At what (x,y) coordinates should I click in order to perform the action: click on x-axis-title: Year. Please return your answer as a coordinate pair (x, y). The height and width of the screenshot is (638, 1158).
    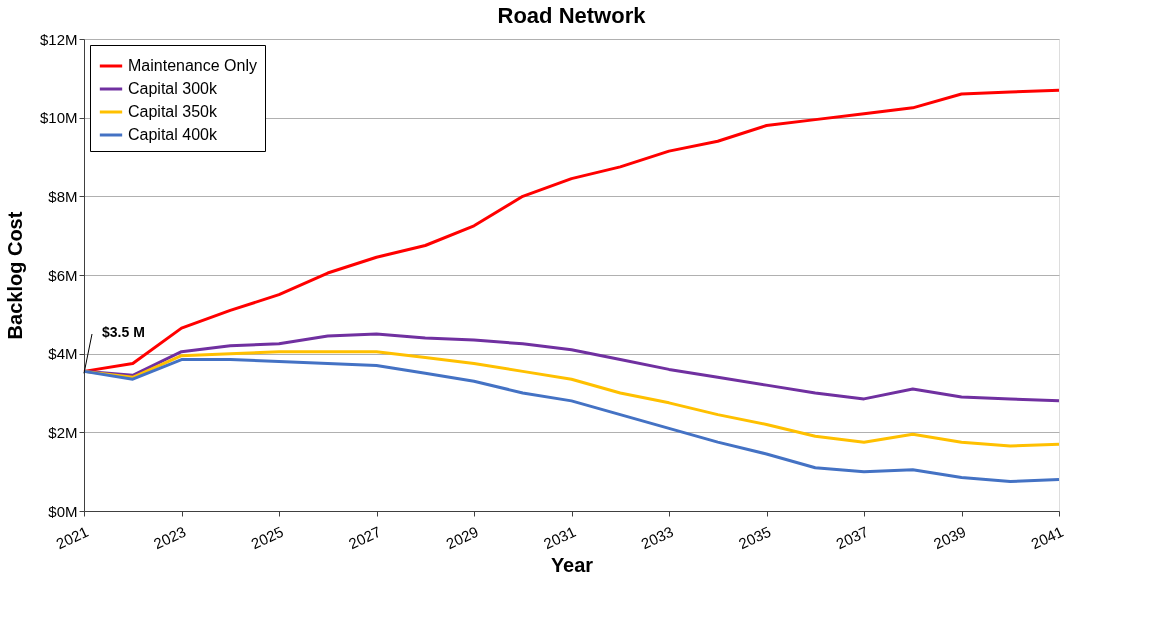
    Looking at the image, I should click on (572, 565).